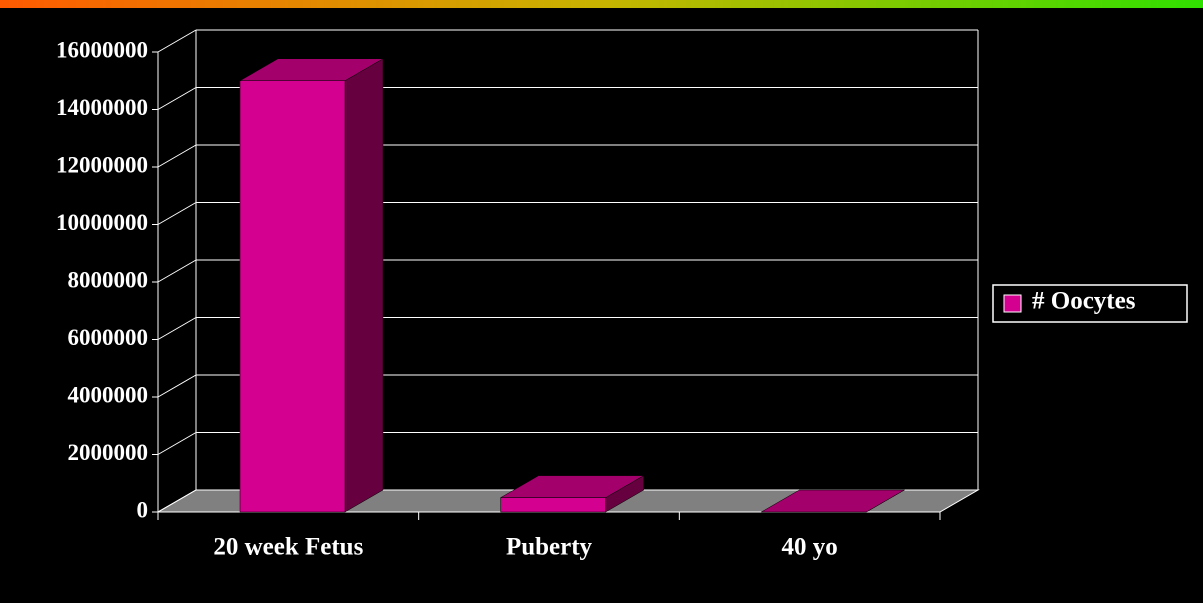 The width and height of the screenshot is (1203, 603). Describe the element at coordinates (143, 509) in the screenshot. I see `y-tick-label: 0` at that location.